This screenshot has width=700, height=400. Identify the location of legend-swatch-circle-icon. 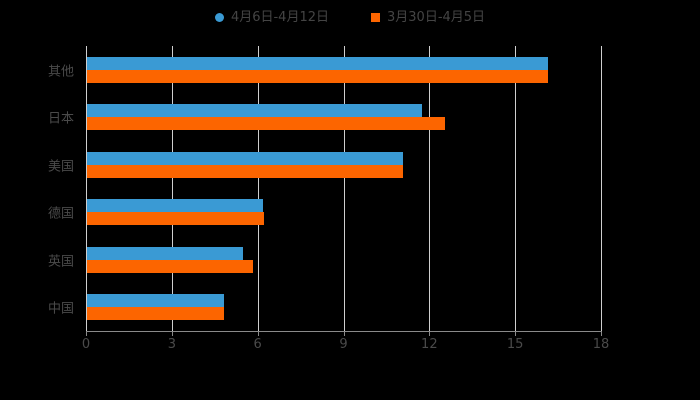
(219, 17).